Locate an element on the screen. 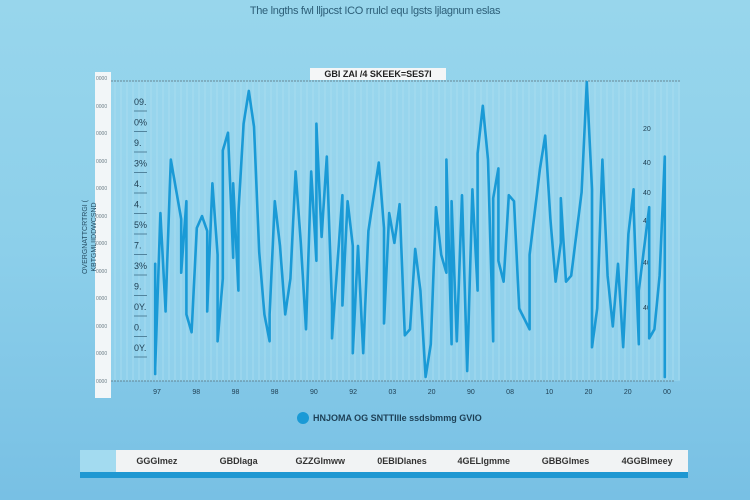 This screenshot has width=750, height=500. x-tick-label: 10 is located at coordinates (549, 392).